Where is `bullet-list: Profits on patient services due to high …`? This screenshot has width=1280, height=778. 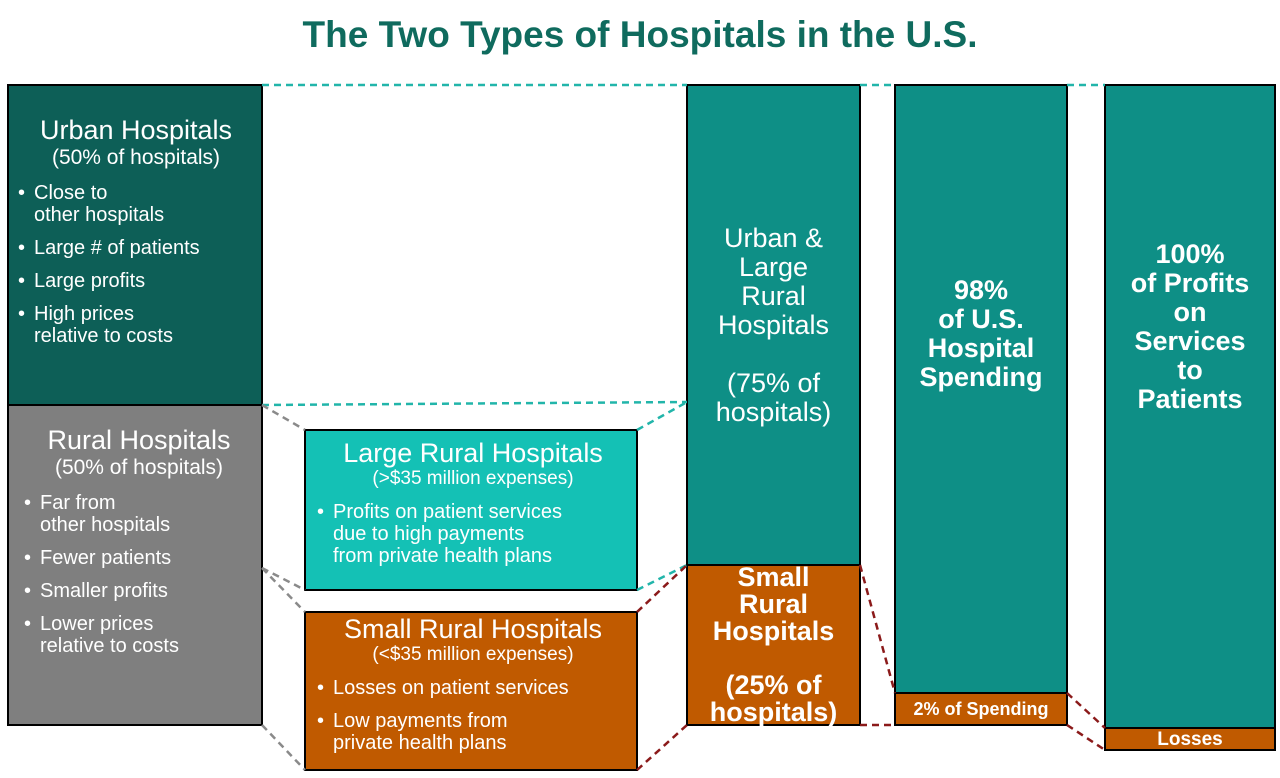
bullet-list: Profits on patient services due to high … is located at coordinates (473, 534).